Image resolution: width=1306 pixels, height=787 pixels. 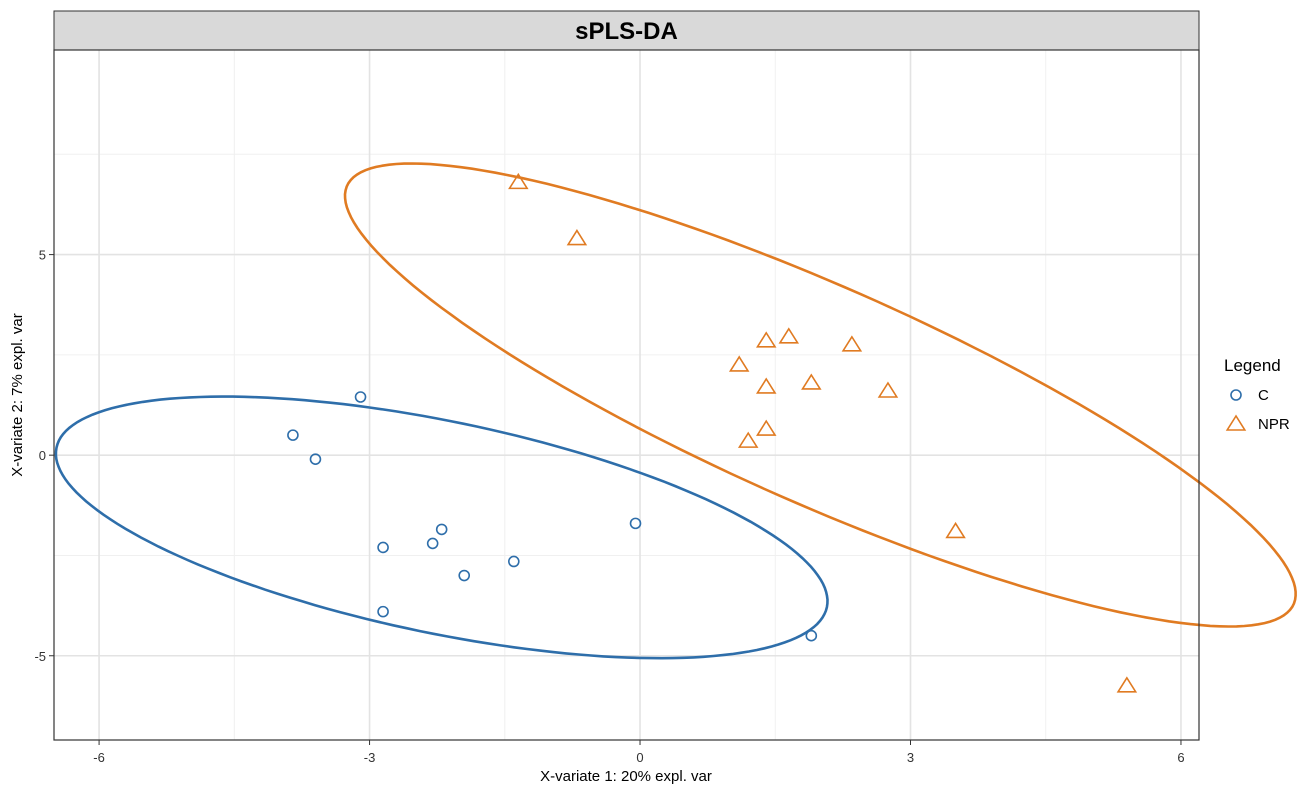 I want to click on legend-label-npr: NPR, so click(x=1274, y=424).